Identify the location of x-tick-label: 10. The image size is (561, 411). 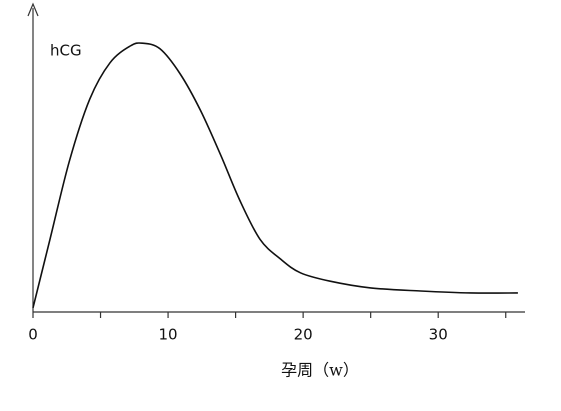
(168, 335).